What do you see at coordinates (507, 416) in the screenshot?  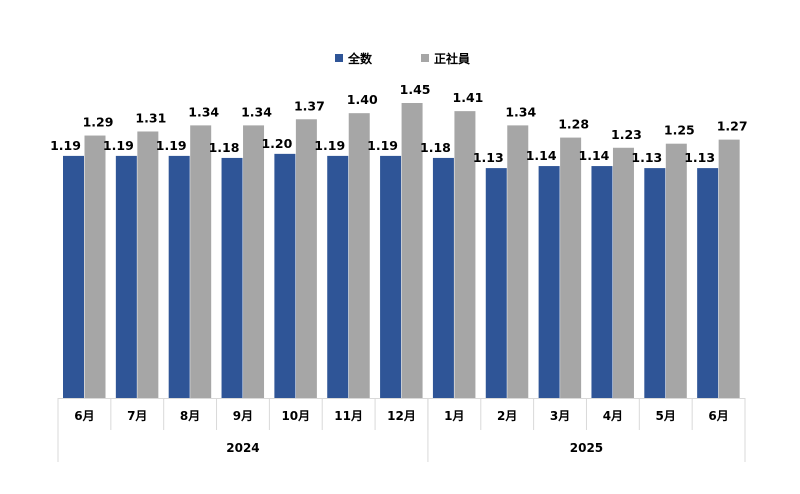 I see `x-tick-label-8: 2月` at bounding box center [507, 416].